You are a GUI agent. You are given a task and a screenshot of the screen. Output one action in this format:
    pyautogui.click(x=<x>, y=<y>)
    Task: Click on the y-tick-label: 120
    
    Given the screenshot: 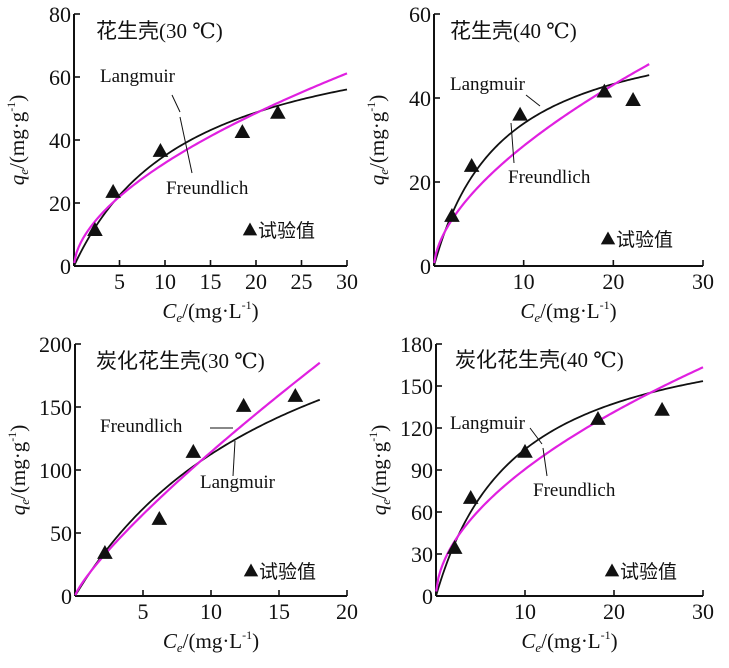 What is the action you would take?
    pyautogui.click(x=416, y=428)
    